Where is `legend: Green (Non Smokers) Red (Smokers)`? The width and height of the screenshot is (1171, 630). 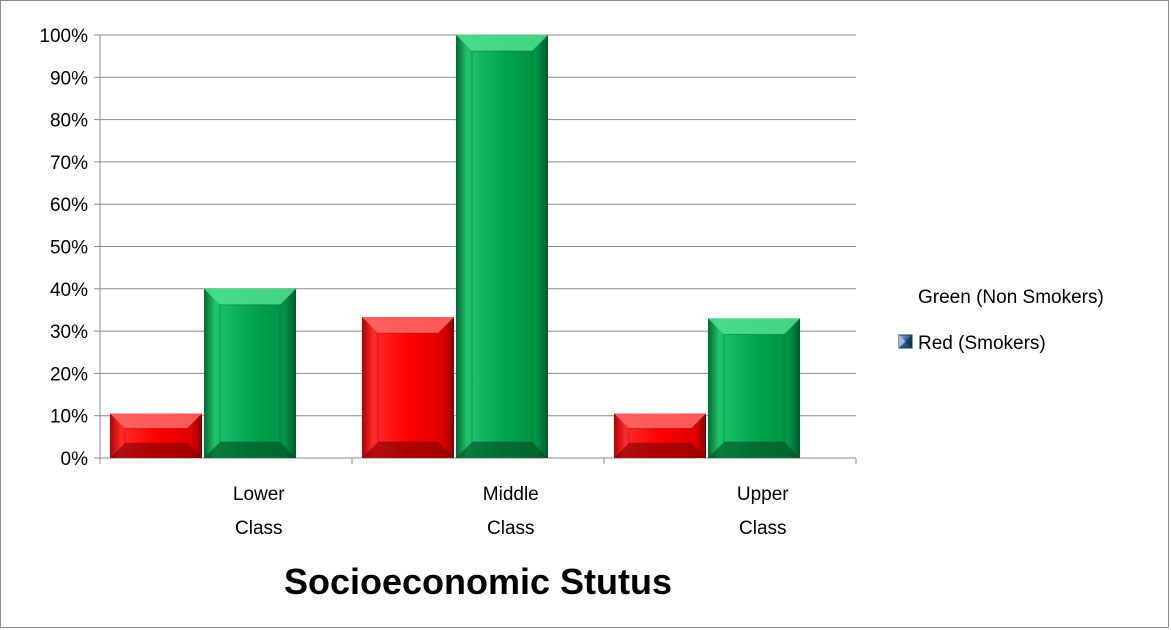 legend: Green (Non Smokers) Red (Smokers) is located at coordinates (1001, 320).